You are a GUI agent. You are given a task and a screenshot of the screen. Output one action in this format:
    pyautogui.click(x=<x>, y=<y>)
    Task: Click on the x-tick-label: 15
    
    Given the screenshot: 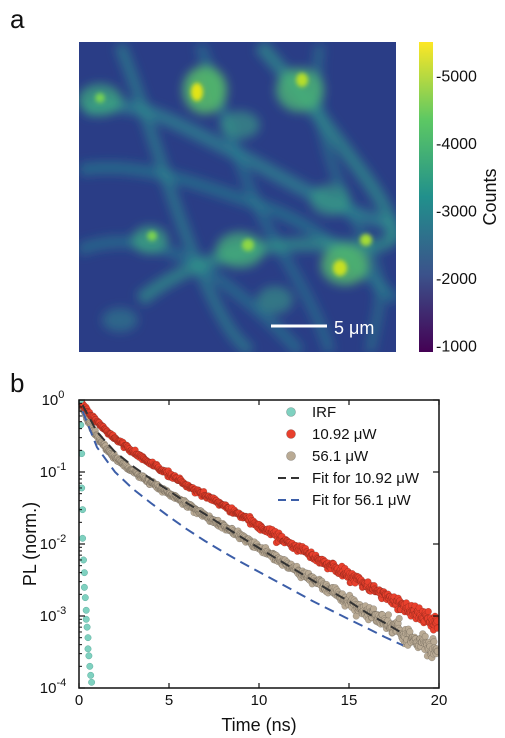 What is the action you would take?
    pyautogui.click(x=349, y=700)
    